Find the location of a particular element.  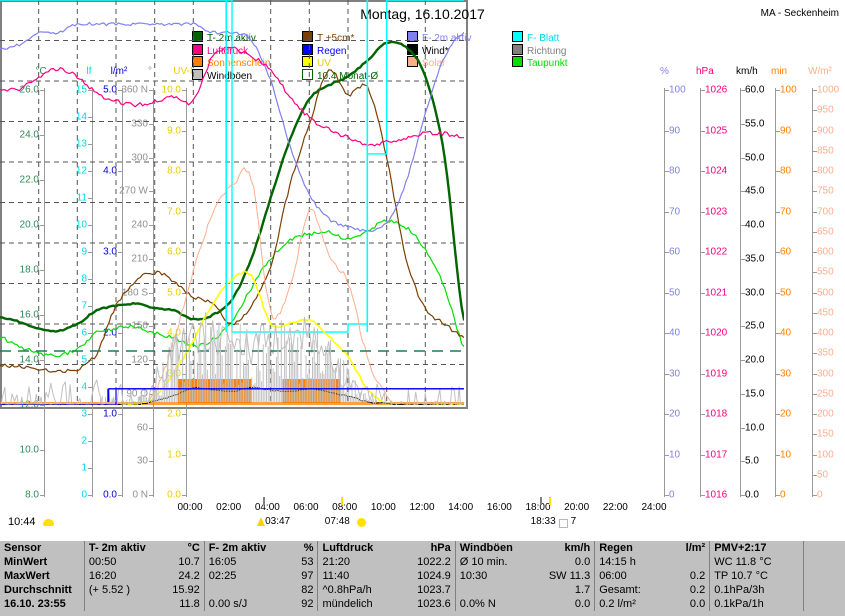

table-header-cell: km/h is located at coordinates (577, 548).